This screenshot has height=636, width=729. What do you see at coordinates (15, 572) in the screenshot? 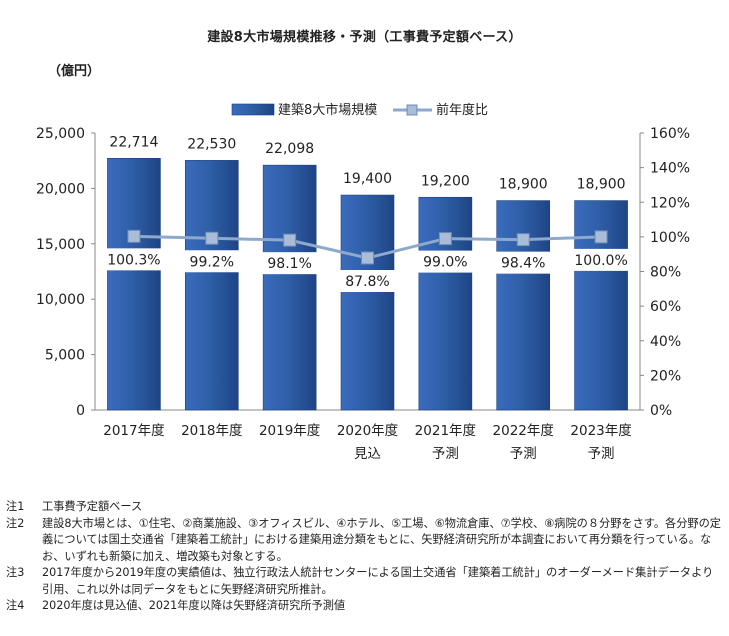
I see `footnote-label: 注3` at bounding box center [15, 572].